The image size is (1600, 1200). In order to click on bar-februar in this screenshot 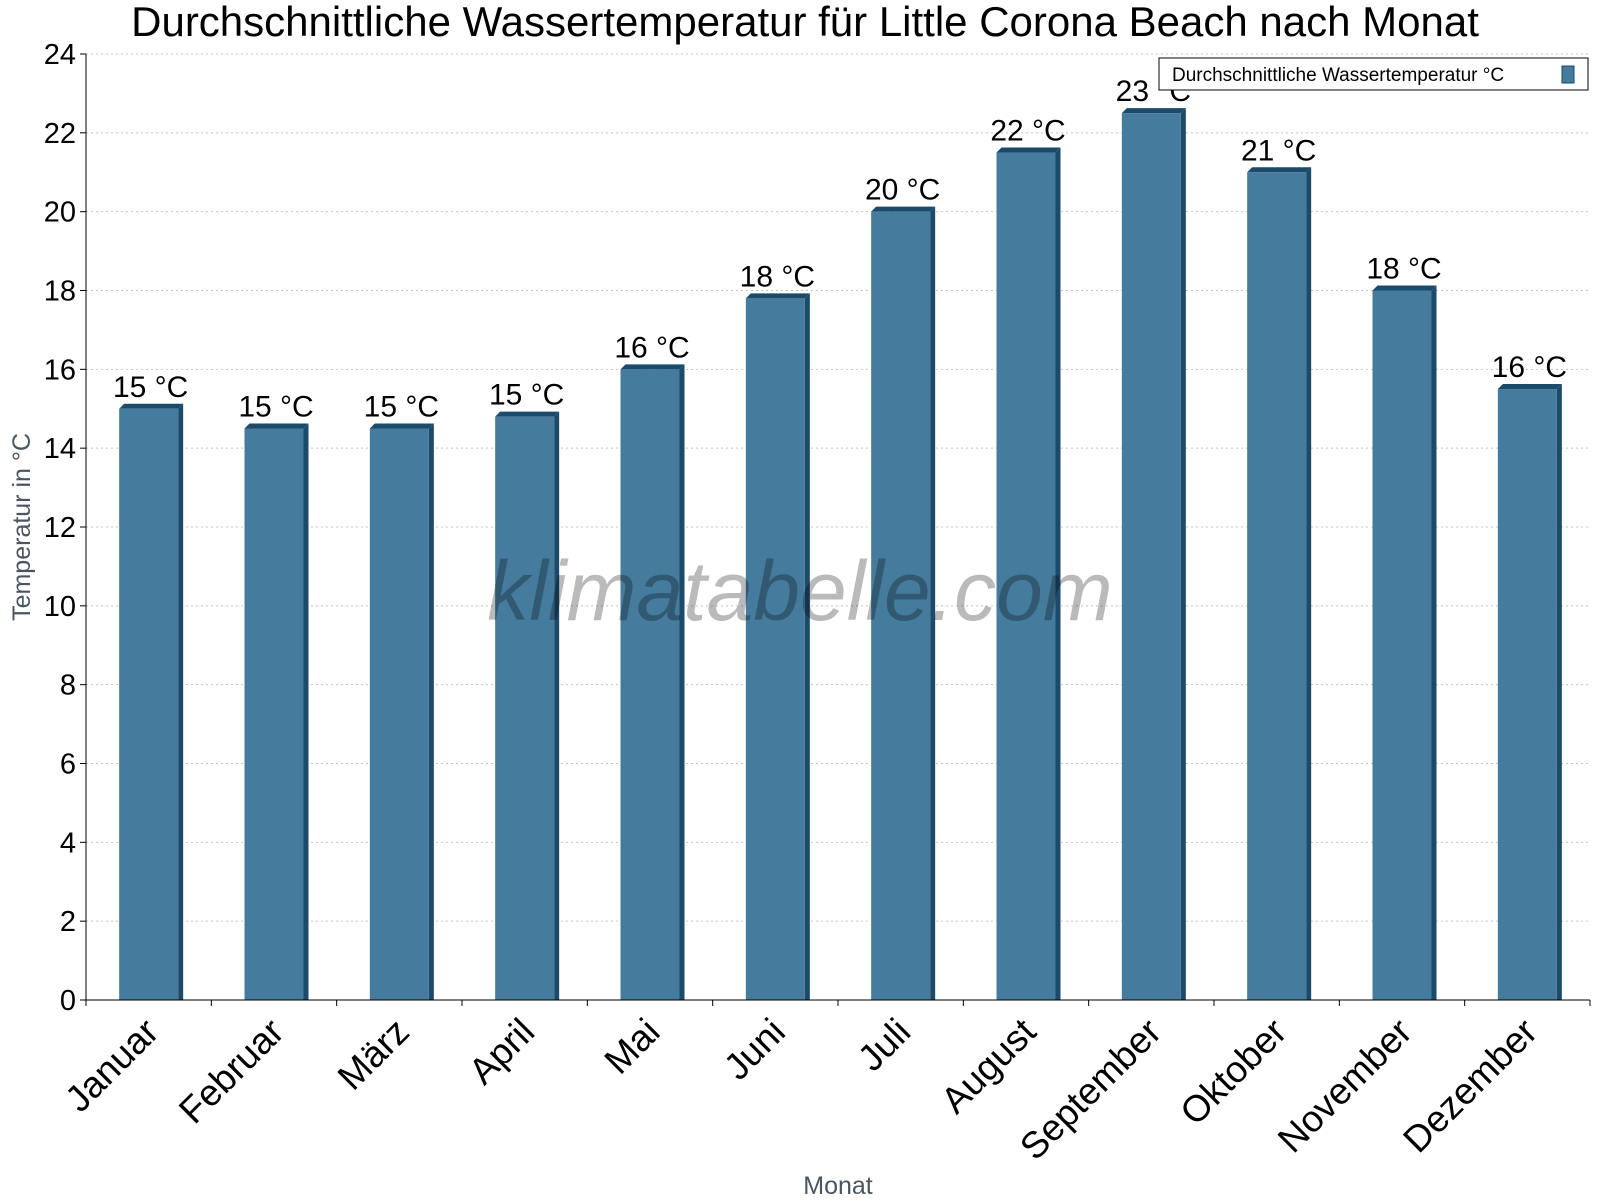, I will do `click(276, 711)`.